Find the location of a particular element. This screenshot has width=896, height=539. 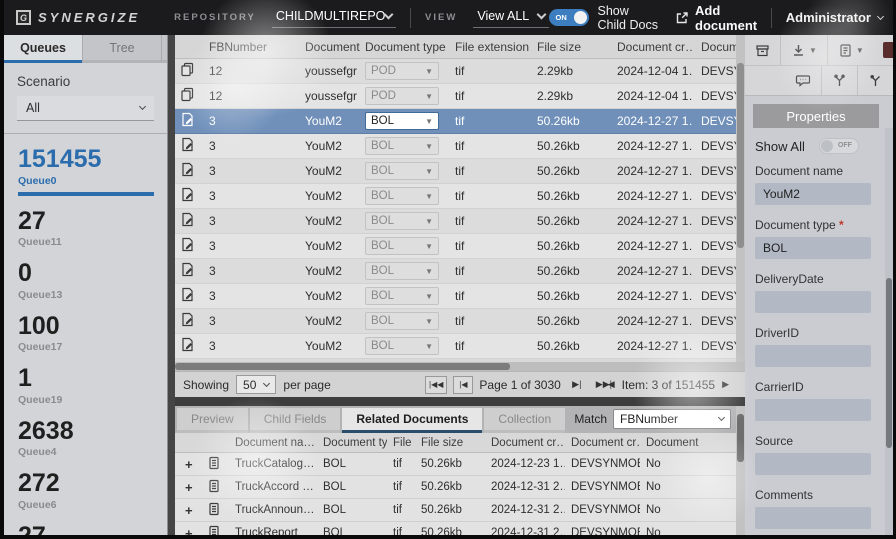

previous-page-button: |◀ is located at coordinates (463, 384).